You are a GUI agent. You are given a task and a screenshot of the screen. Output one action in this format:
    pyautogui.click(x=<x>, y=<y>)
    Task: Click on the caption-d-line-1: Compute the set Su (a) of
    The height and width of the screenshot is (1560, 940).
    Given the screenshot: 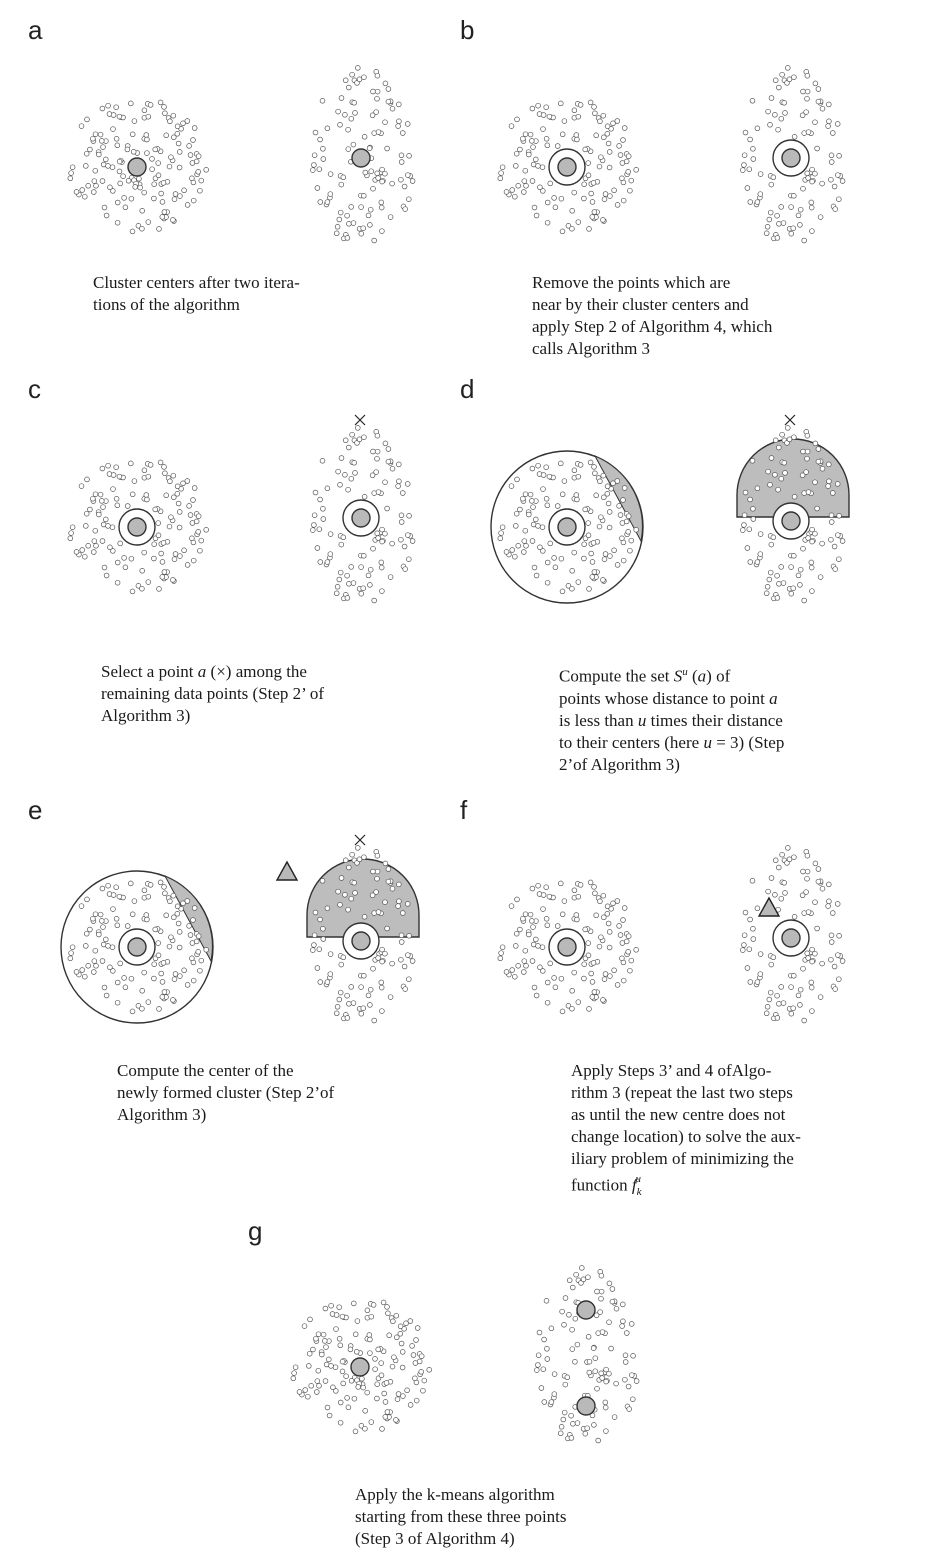 What is the action you would take?
    pyautogui.click(x=645, y=676)
    